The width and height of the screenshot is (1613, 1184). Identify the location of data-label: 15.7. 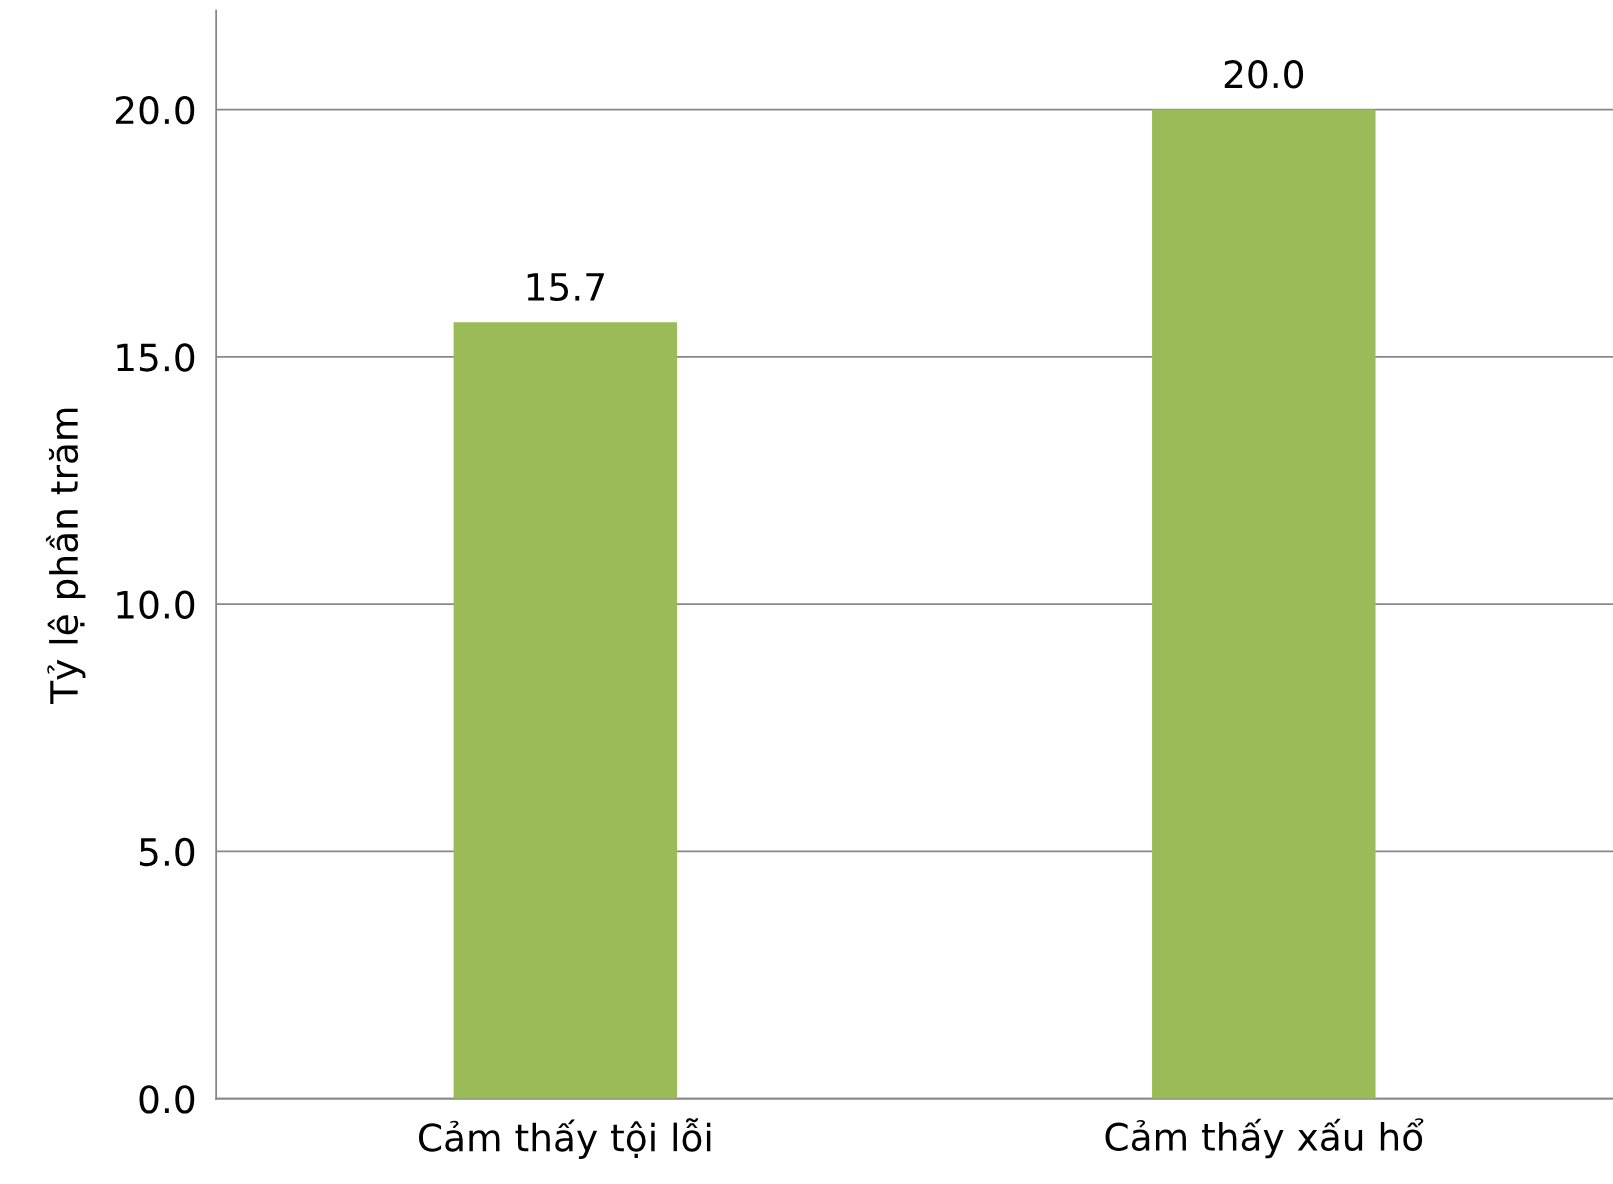
(565, 287).